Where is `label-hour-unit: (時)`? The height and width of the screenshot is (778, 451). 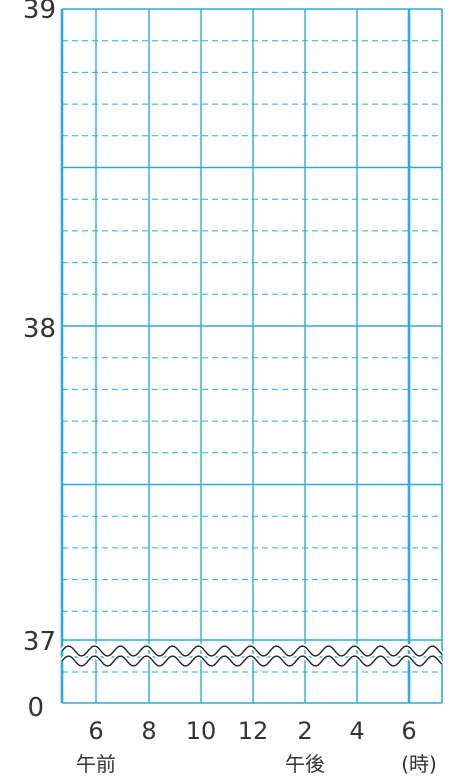
label-hour-unit: (時) is located at coordinates (419, 764).